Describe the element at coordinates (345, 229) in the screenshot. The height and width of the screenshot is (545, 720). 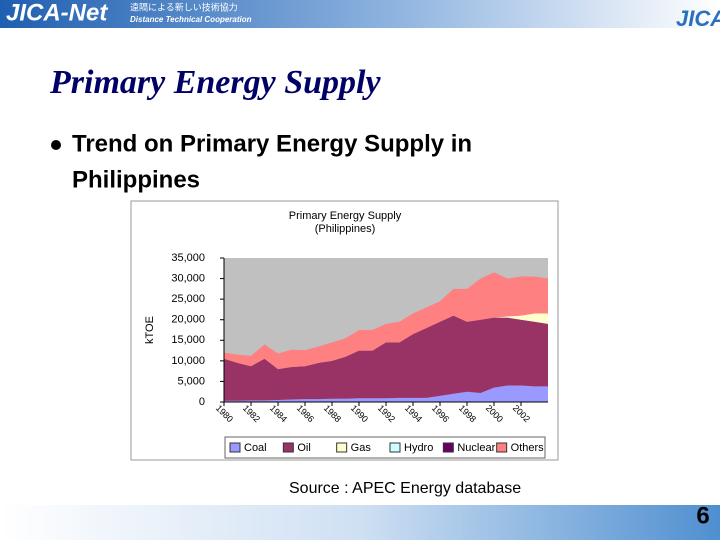
I see `chart-subtitle: (Philippines)` at that location.